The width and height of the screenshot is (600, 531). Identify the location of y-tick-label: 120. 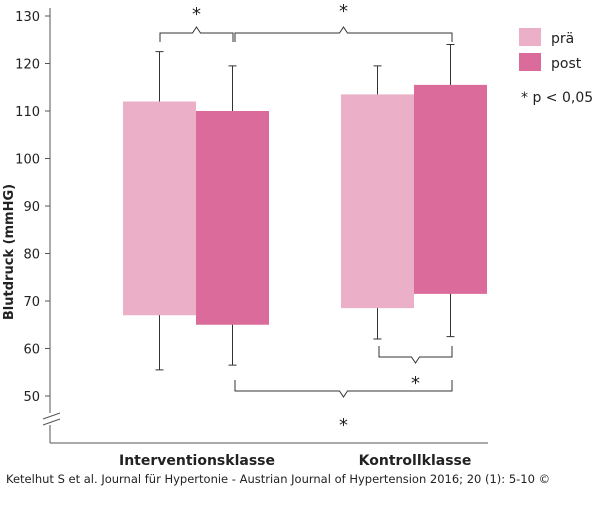
(27, 65).